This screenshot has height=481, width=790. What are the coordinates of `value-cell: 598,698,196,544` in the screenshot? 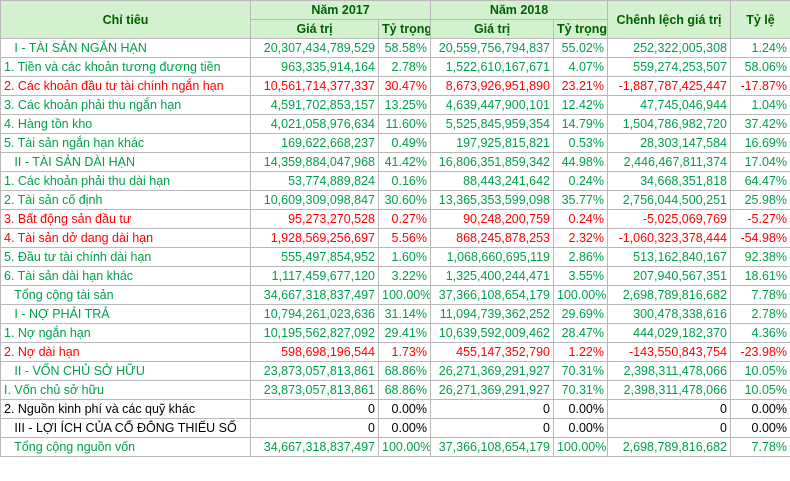 It's located at (314, 352).